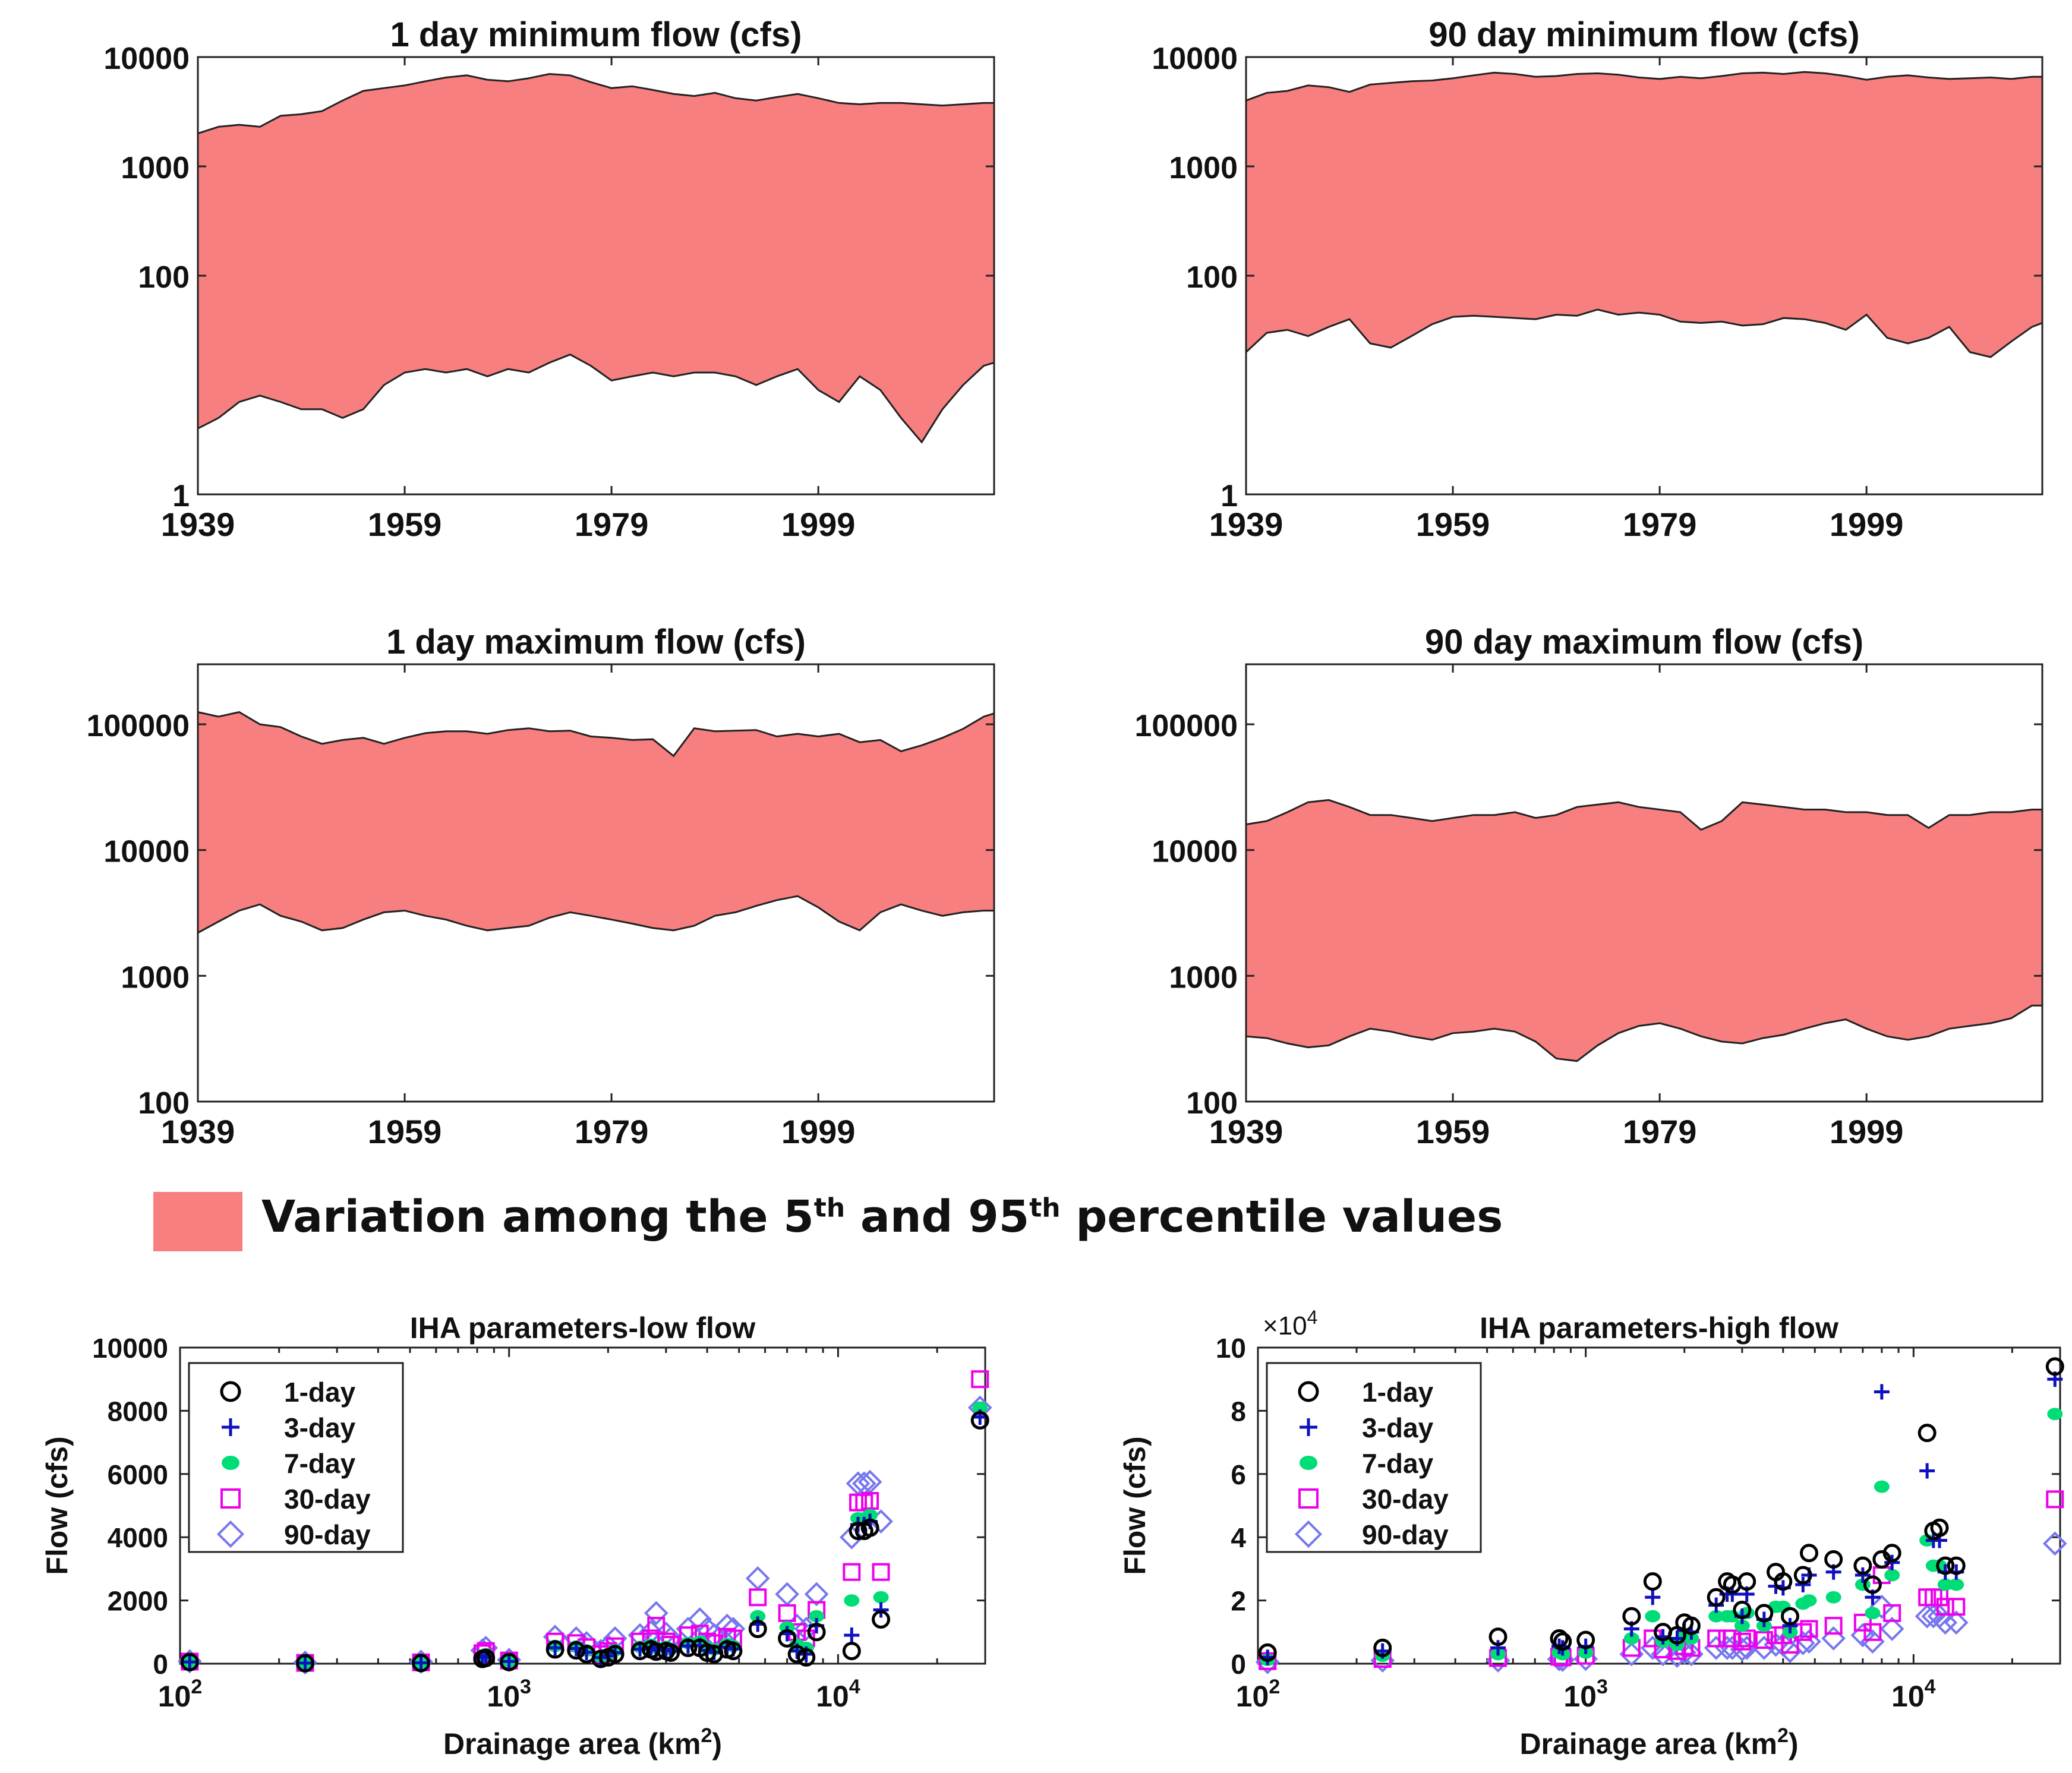 The height and width of the screenshot is (1773, 2072). I want to click on y-tick-label: 10, so click(1231, 1348).